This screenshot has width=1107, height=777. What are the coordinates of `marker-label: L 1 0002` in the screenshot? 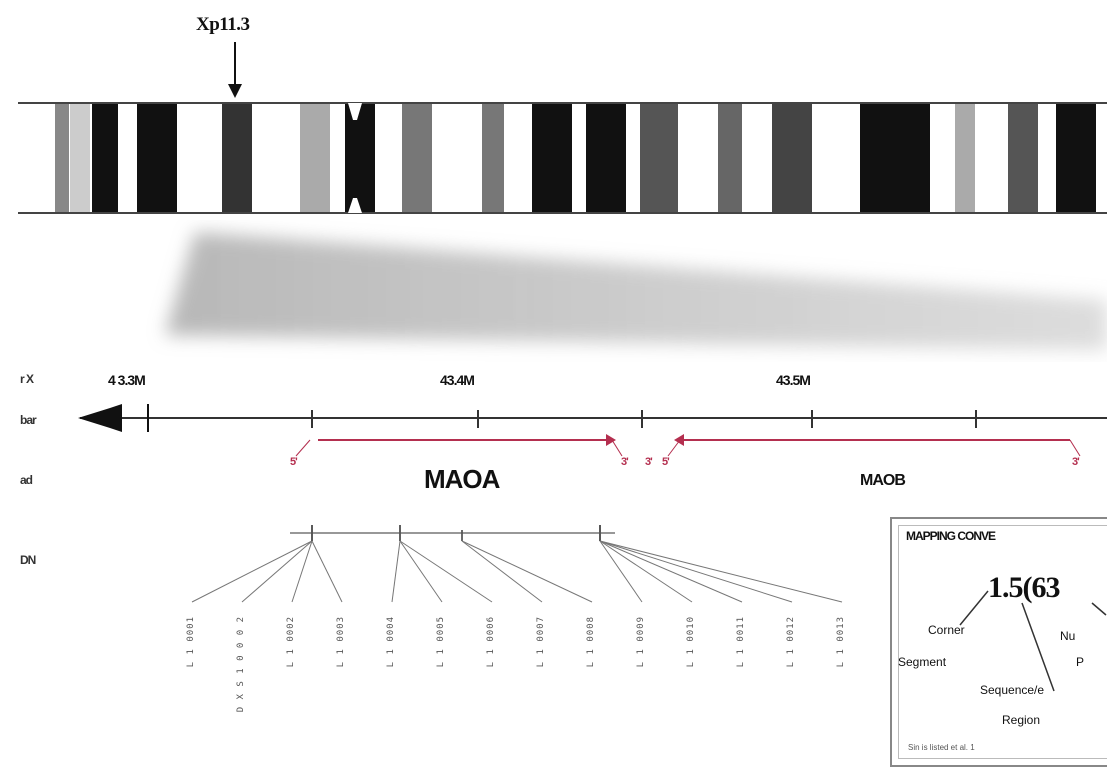 It's located at (291, 642).